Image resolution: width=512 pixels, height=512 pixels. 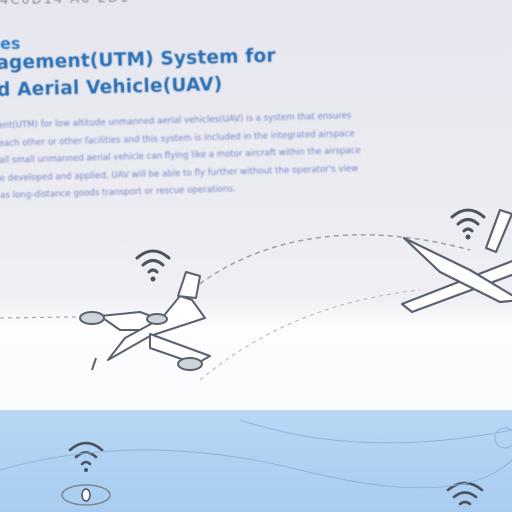 I want to click on drone-aircraft-icon, so click(x=145, y=321).